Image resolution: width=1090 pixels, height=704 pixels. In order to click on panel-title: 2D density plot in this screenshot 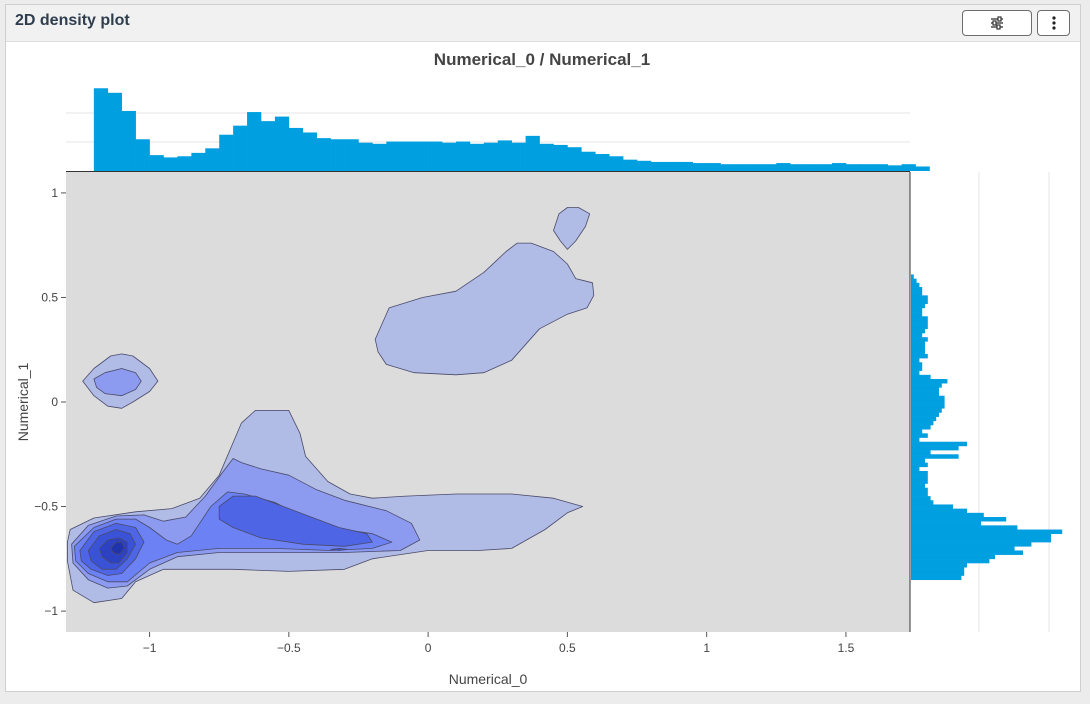, I will do `click(72, 20)`.